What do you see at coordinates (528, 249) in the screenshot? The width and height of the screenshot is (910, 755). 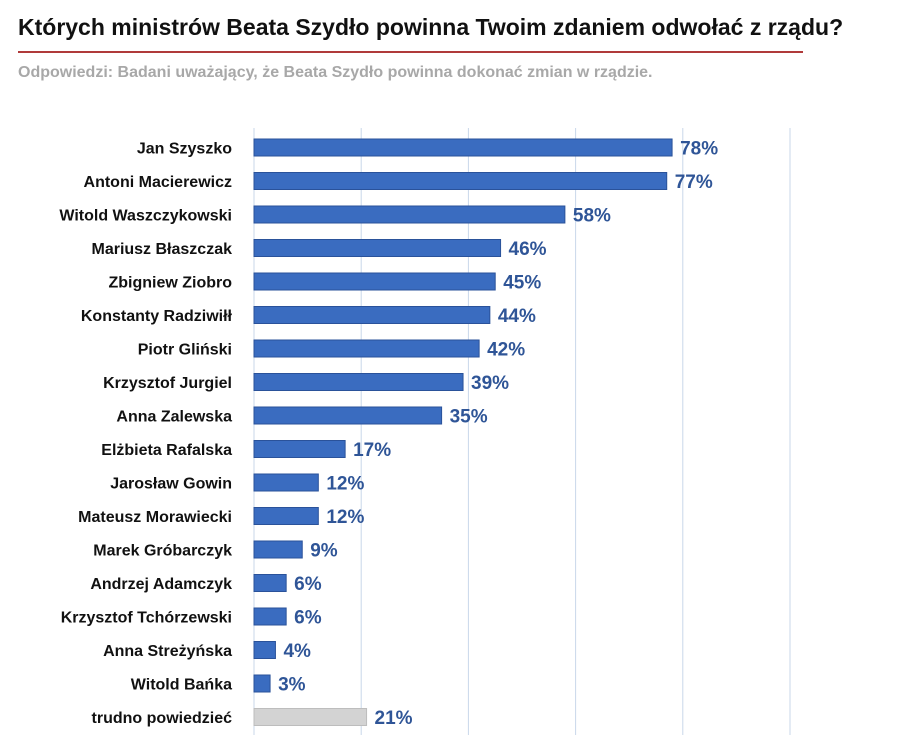 I see `value-label-3: 46%` at bounding box center [528, 249].